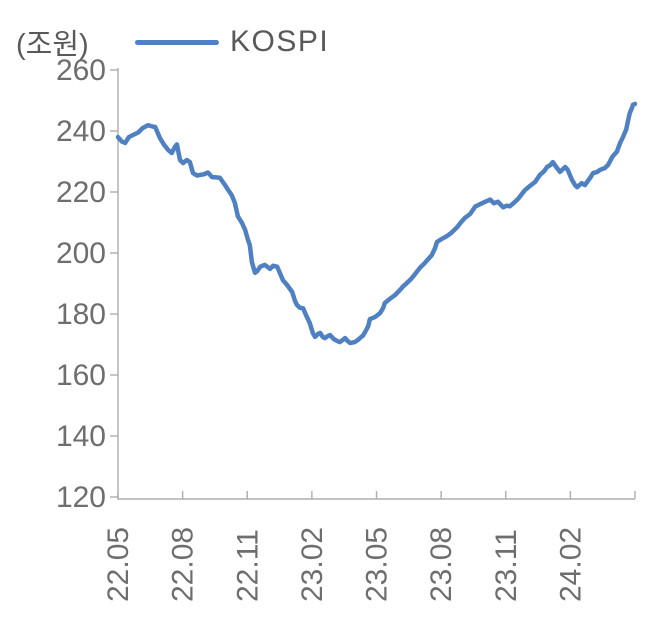 This screenshot has height=617, width=670. What do you see at coordinates (441, 564) in the screenshot?
I see `x-axis-tick-label: 23.08` at bounding box center [441, 564].